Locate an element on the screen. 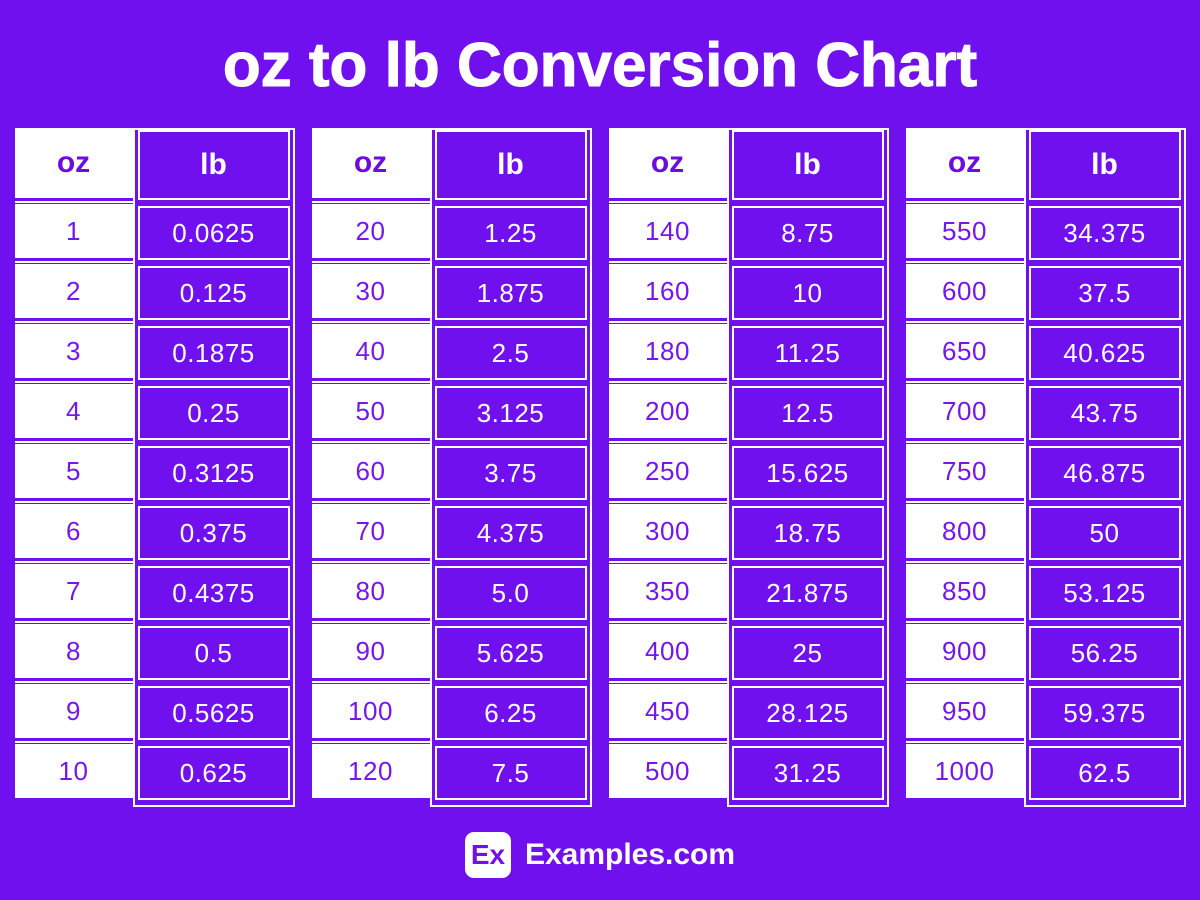 This screenshot has height=900, width=1200. oz-value-cell: 800 is located at coordinates (964, 533).